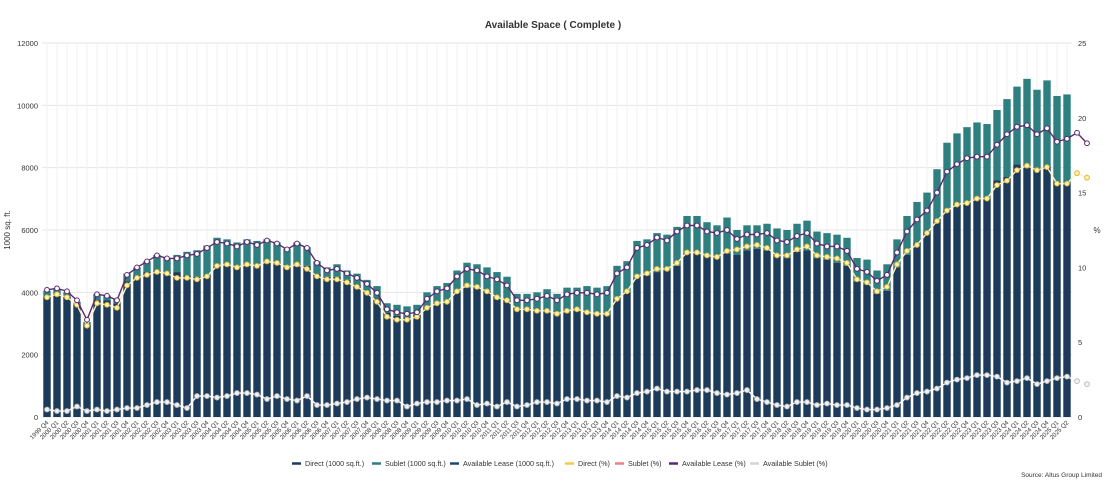  What do you see at coordinates (29, 355) in the screenshot?
I see `y-tick-left: 2000` at bounding box center [29, 355].